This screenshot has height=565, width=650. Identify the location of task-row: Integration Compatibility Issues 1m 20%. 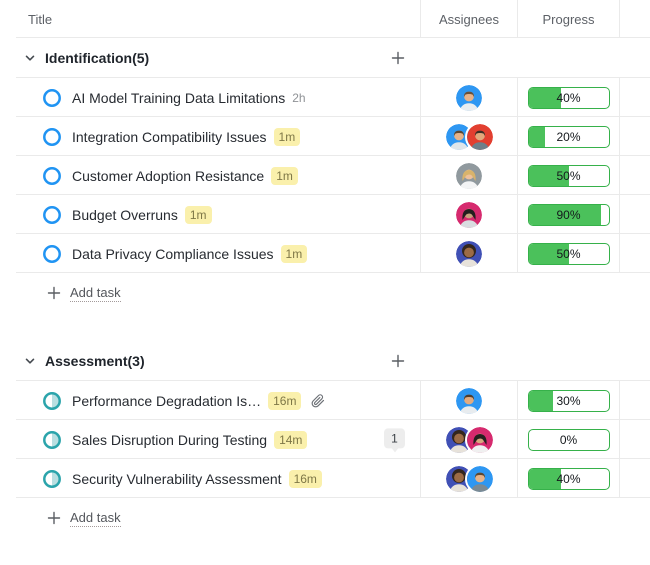
(325, 136).